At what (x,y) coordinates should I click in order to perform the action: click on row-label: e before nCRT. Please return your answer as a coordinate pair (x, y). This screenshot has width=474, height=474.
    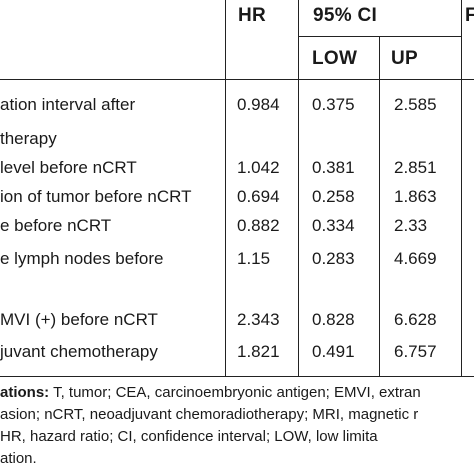
    Looking at the image, I should click on (56, 225).